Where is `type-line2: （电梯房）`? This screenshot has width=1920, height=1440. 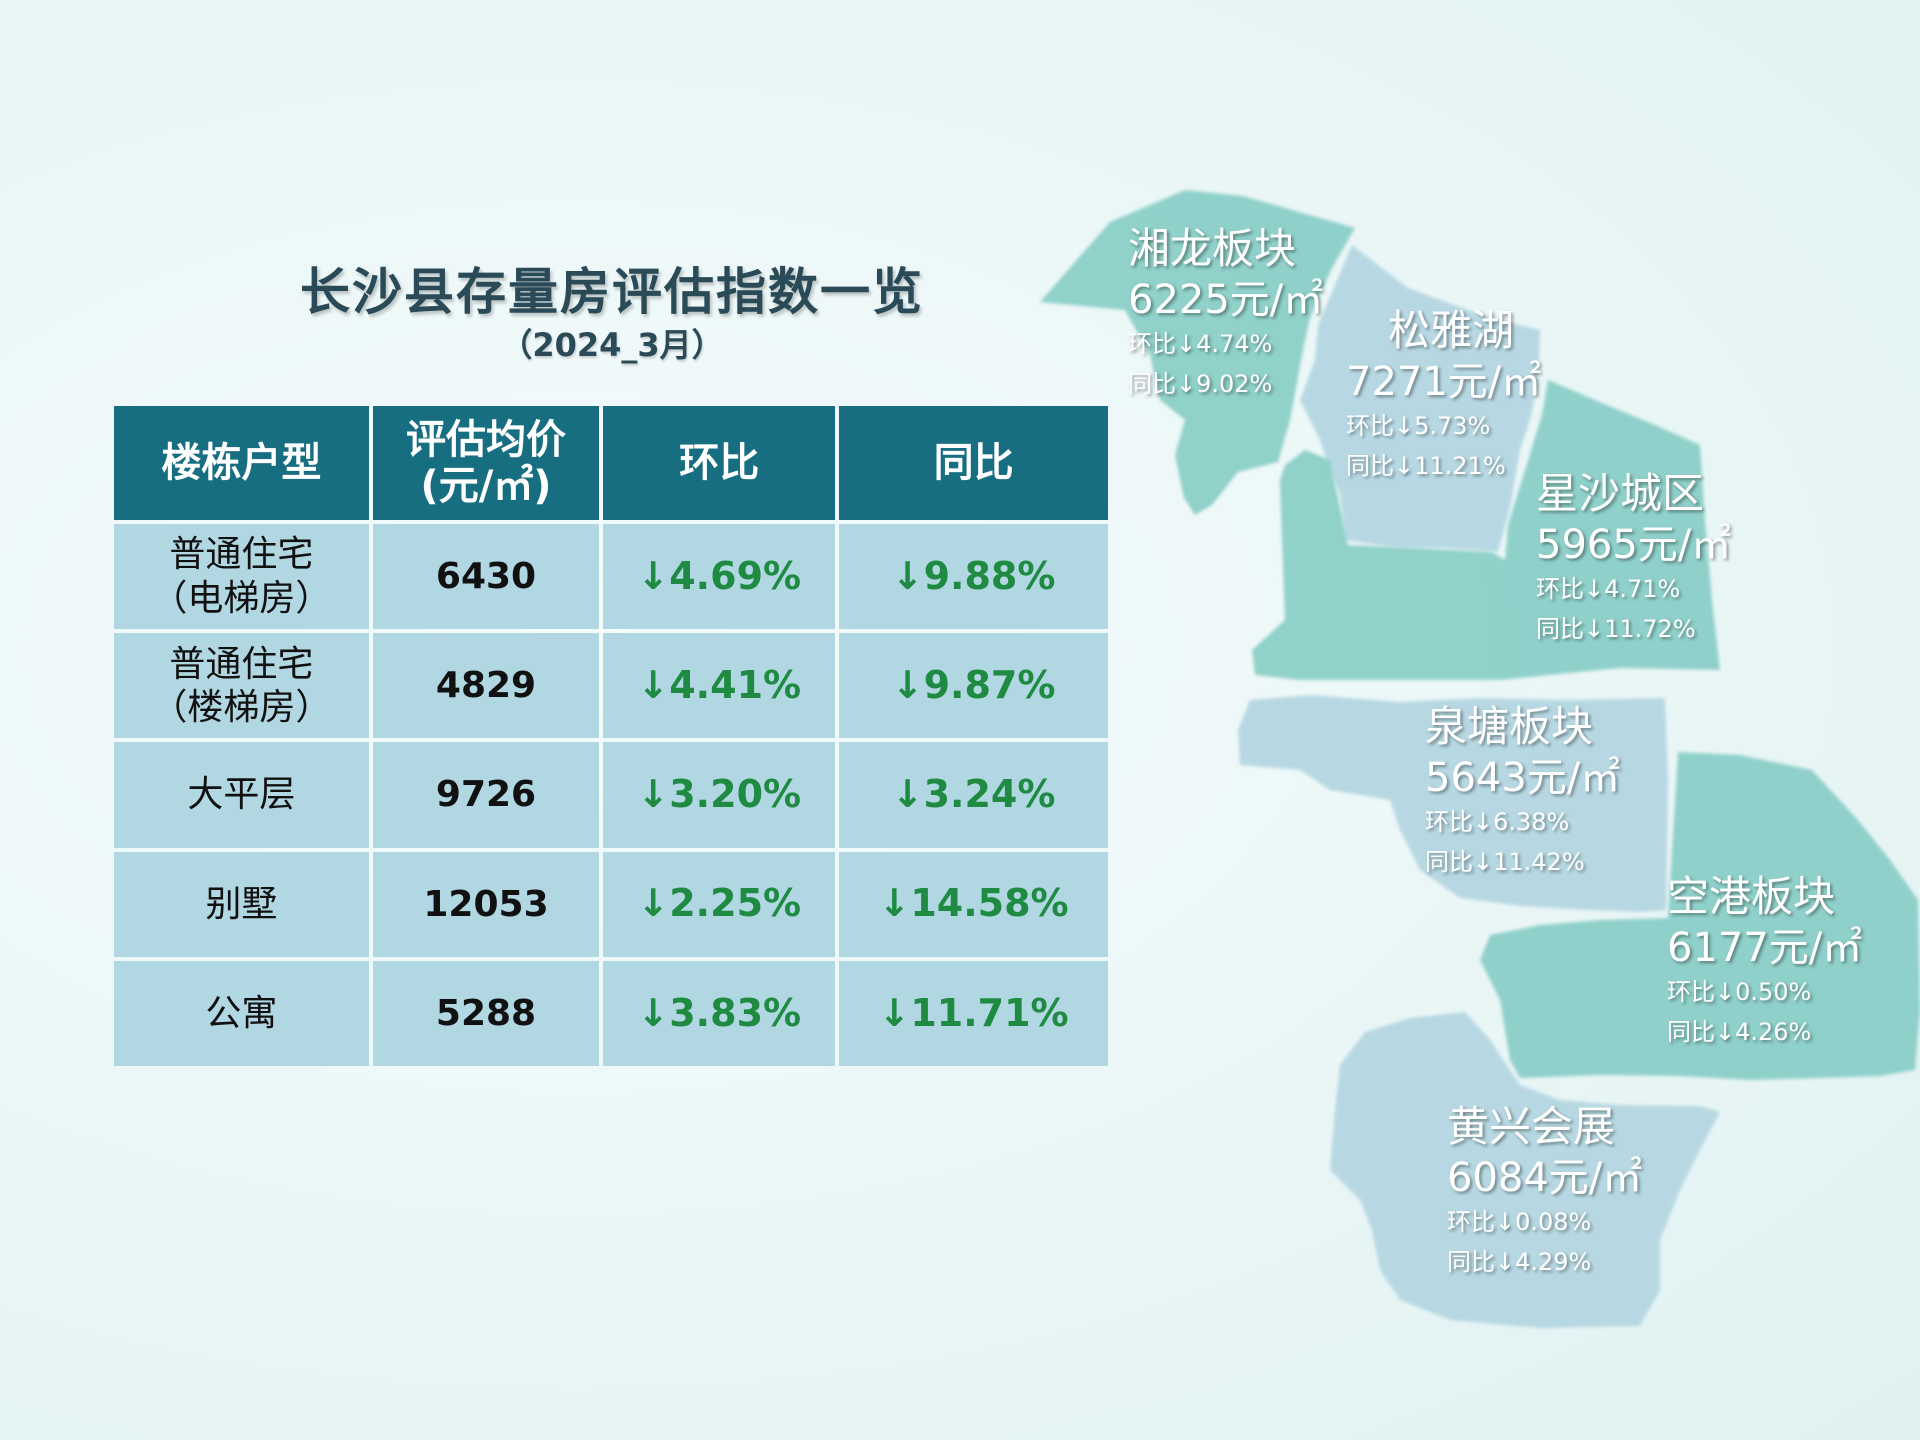 type-line2: （电梯房） is located at coordinates (241, 598).